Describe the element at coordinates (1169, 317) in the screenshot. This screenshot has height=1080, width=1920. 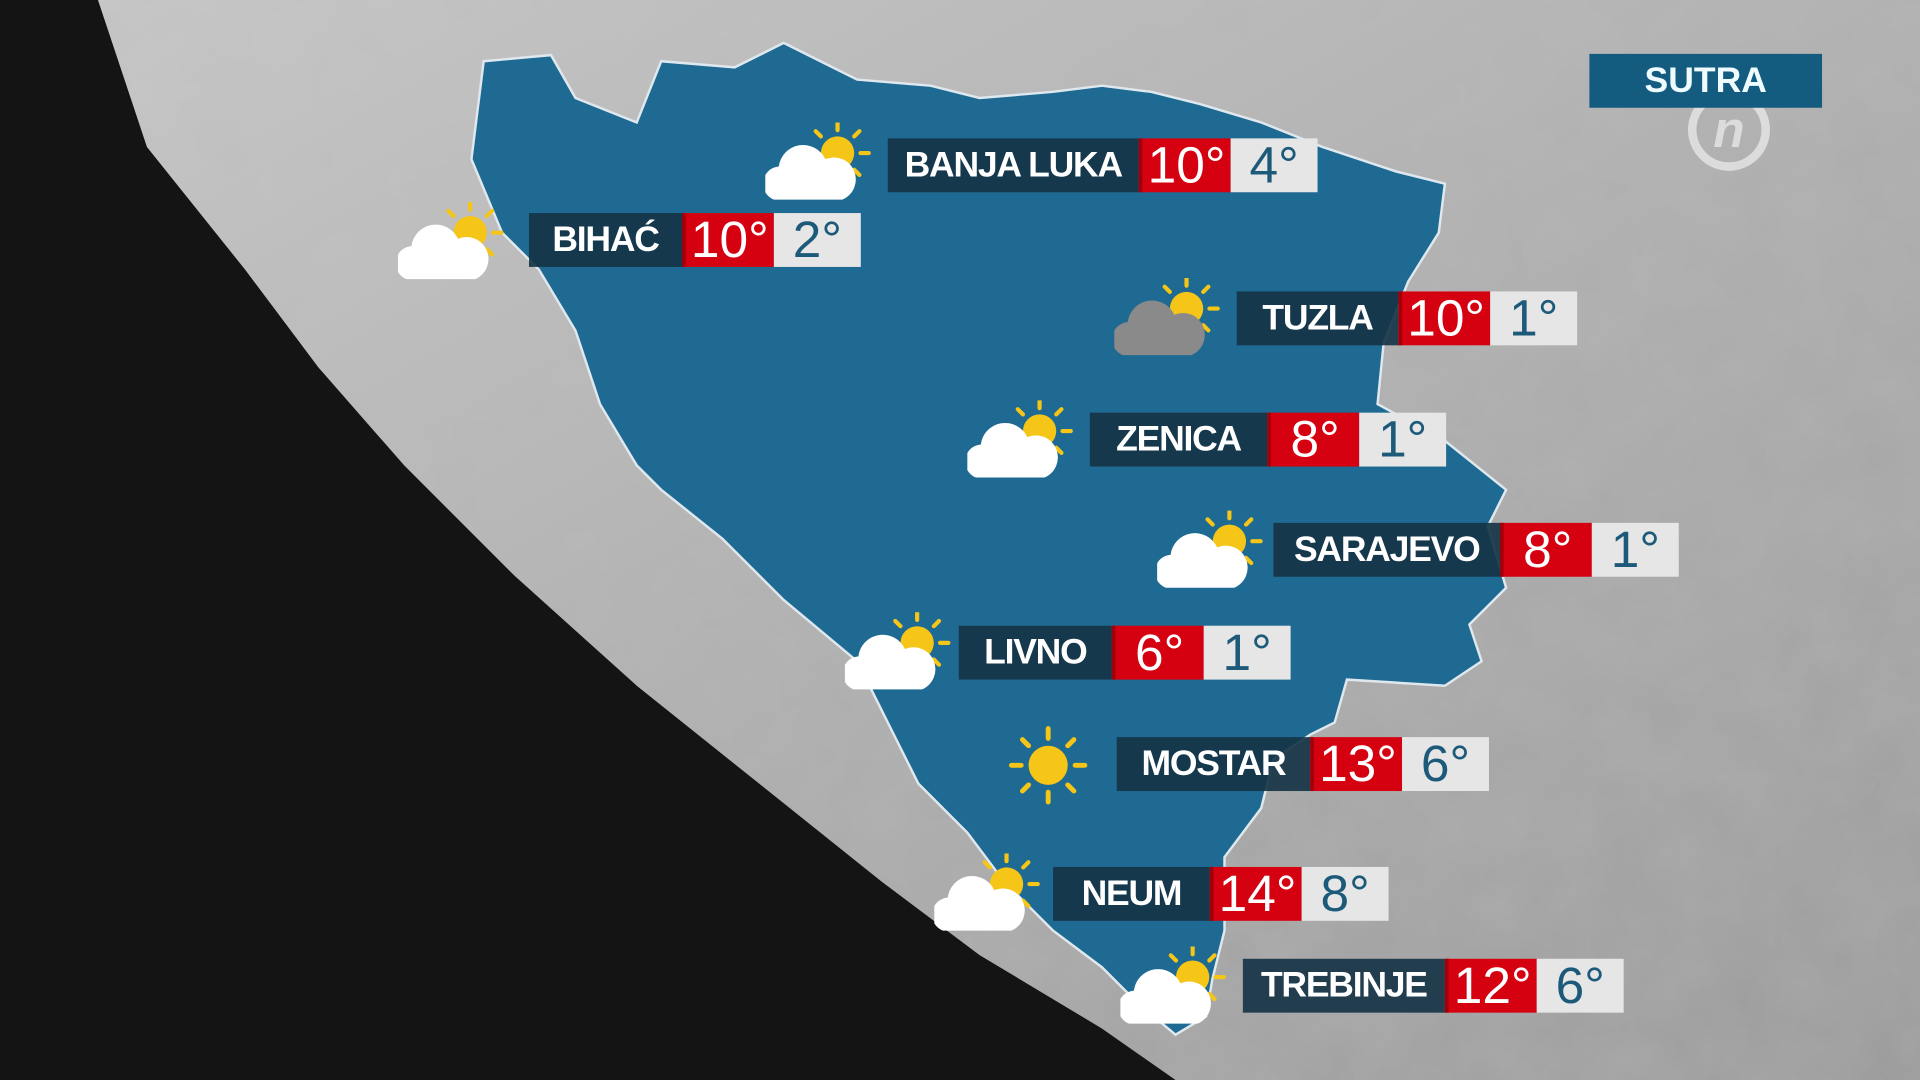
I see `sun-behind-dark-cloud-icon` at that location.